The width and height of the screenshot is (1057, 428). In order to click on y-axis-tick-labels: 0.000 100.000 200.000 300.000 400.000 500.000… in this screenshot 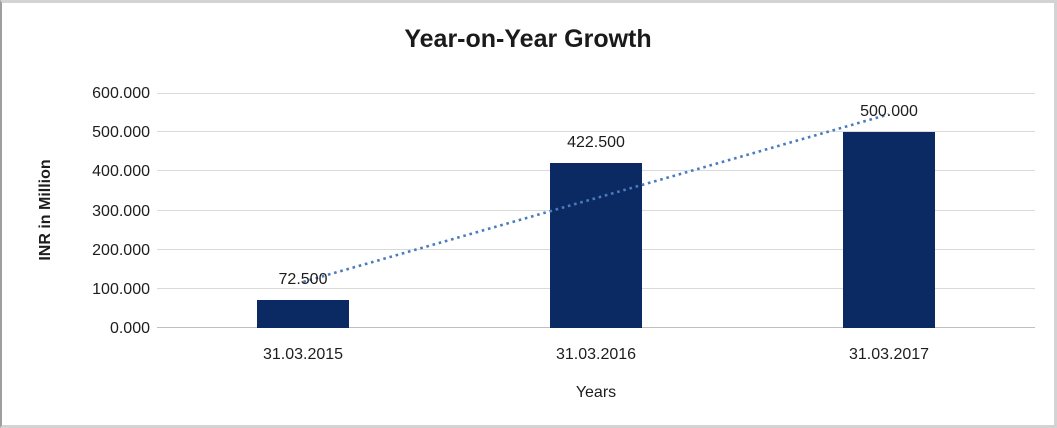, I will do `click(76, 211)`.